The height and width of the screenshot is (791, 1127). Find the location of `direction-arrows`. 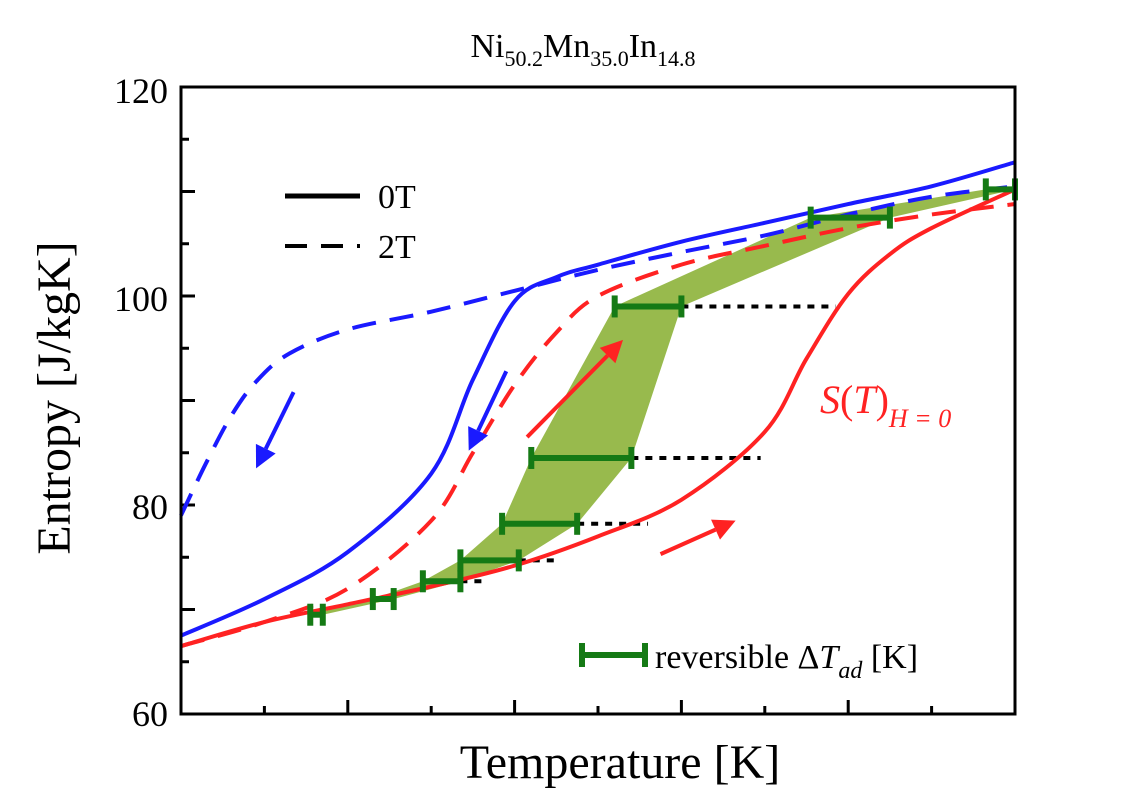

direction-arrows is located at coordinates (495, 447).